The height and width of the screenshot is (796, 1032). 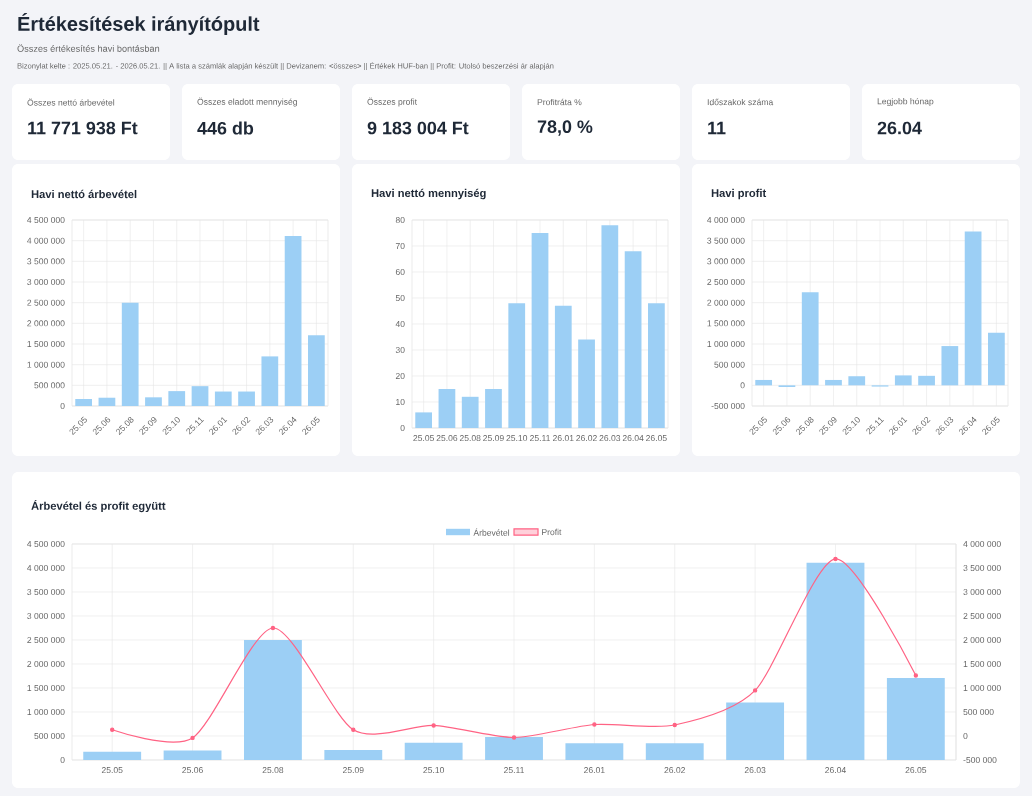 I want to click on text: 11, so click(x=717, y=128).